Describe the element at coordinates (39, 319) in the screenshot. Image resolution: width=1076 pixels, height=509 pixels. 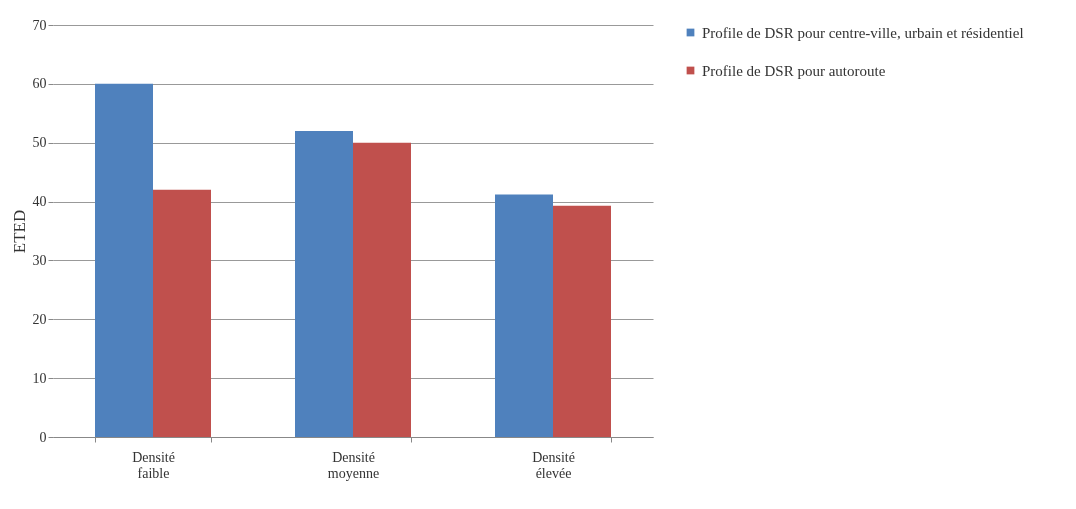
I see `y-tick-label: 20` at that location.